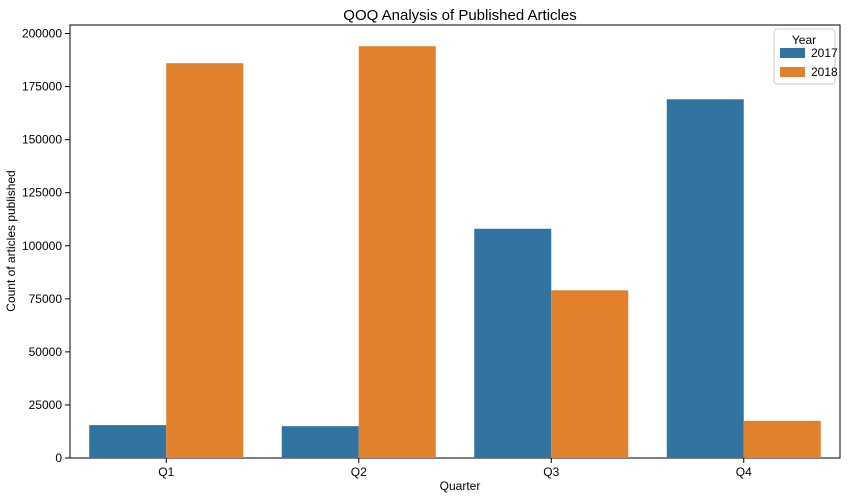 The image size is (857, 503). Describe the element at coordinates (11, 240) in the screenshot. I see `y-axis-label: Count of articles published` at that location.